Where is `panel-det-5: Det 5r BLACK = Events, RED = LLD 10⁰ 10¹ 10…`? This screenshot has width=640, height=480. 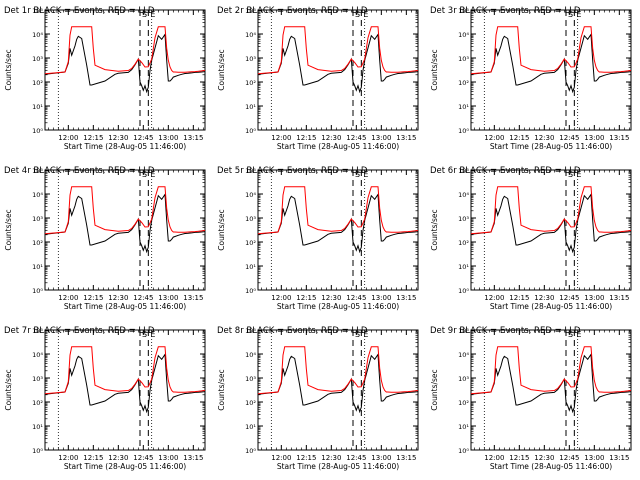
panel-det-5: Det 5r BLACK = Events, RED = LLD 10⁰ 10¹ 10… is located at coordinates (318, 238).